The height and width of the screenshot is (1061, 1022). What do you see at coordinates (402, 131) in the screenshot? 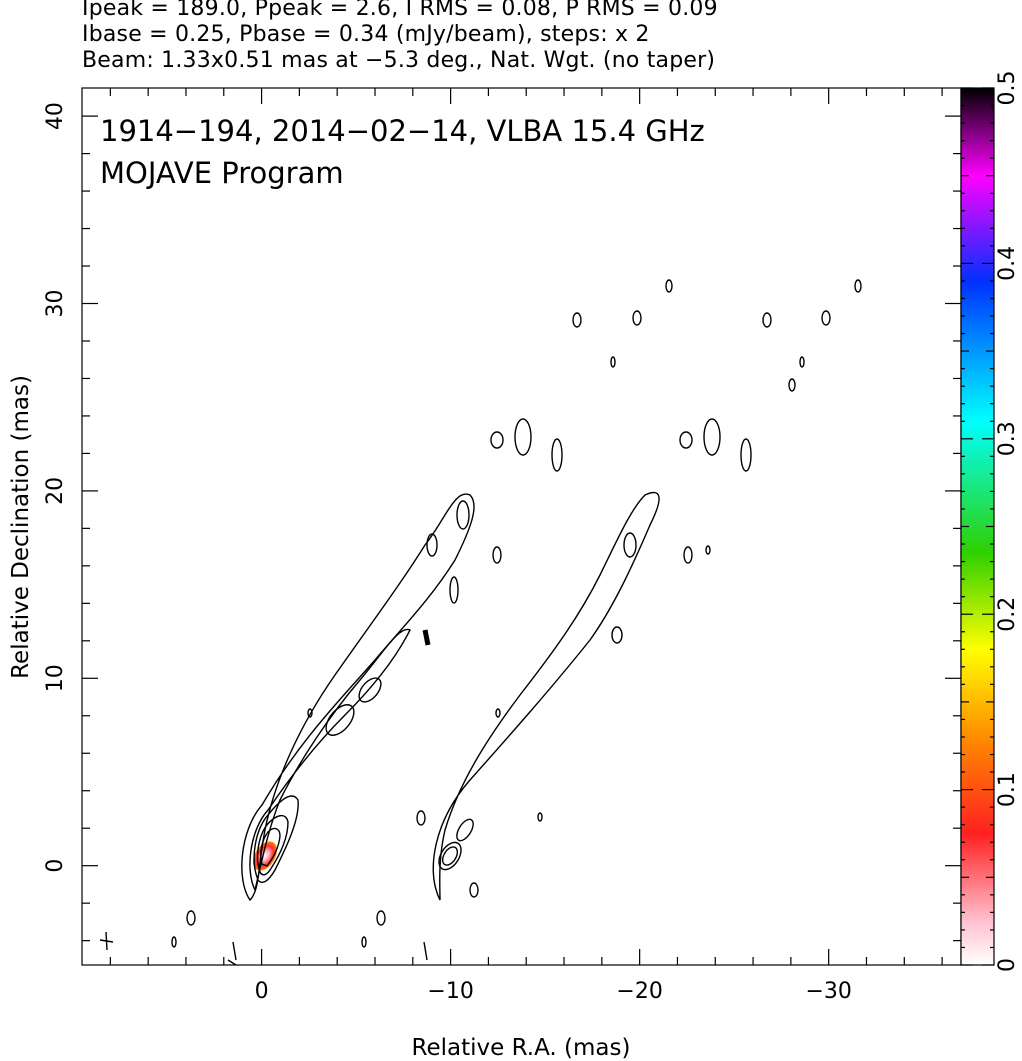
I see `chart-title: 1914−194, 2014−02−14, VLBA 15.4 GHz` at bounding box center [402, 131].